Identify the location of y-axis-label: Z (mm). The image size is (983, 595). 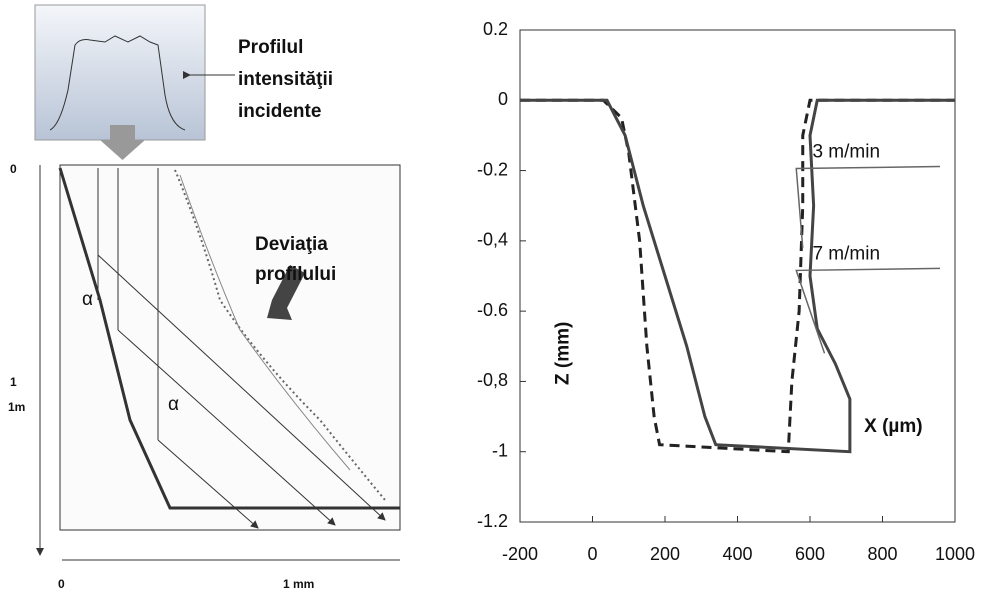
(563, 353).